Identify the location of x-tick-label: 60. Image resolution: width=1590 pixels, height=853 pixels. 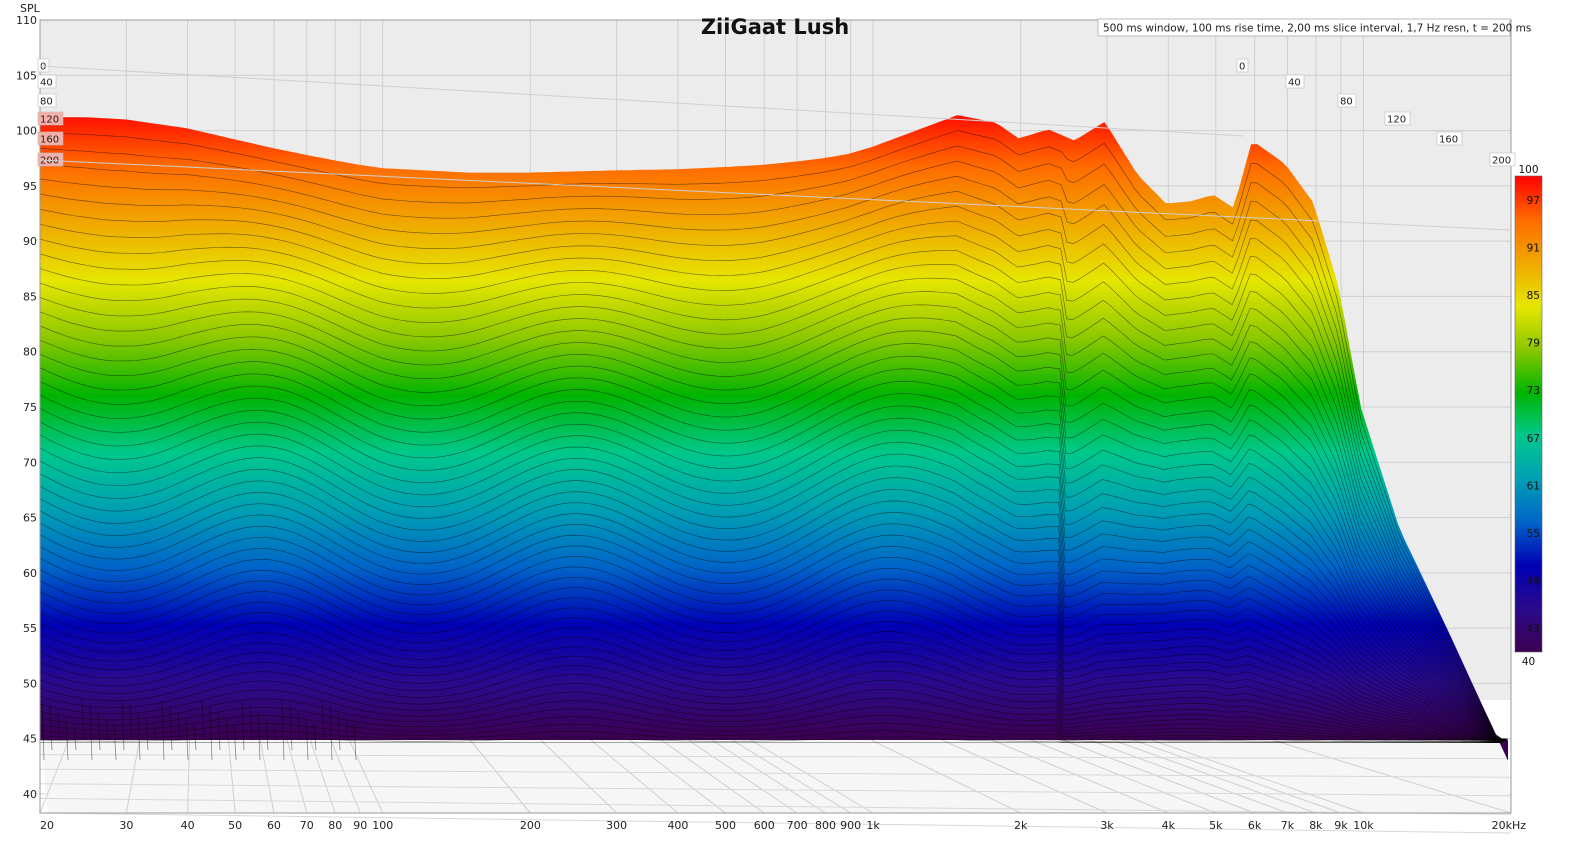
(274, 825).